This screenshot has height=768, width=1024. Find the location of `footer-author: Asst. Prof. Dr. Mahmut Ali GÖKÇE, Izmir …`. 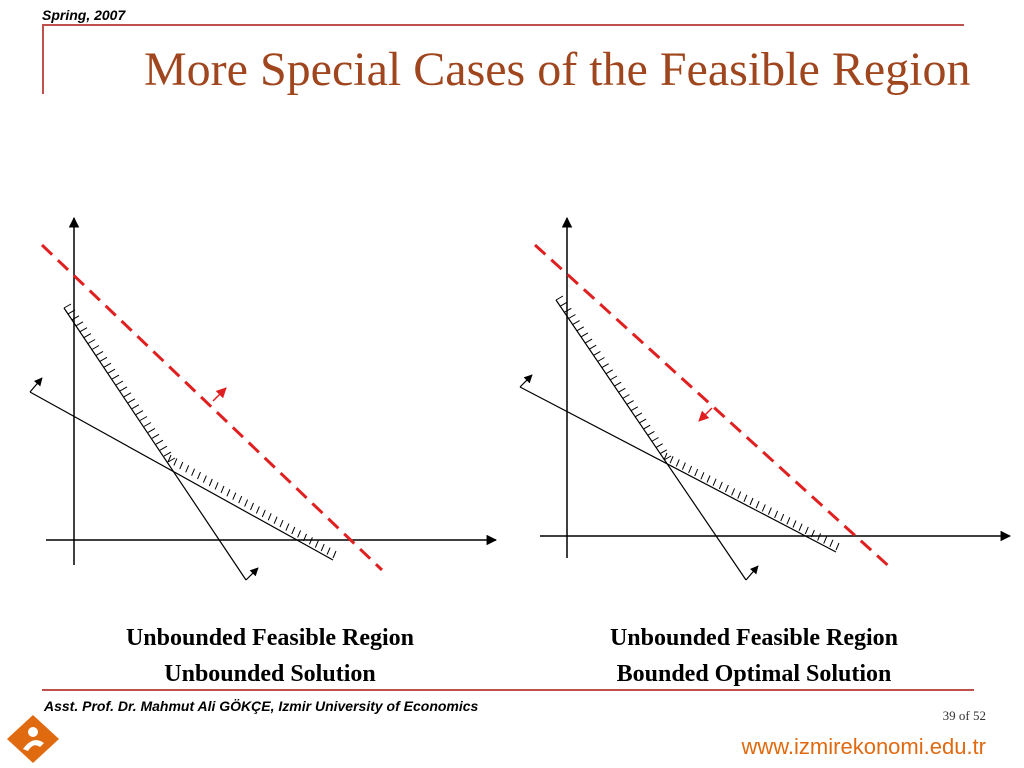

footer-author: Asst. Prof. Dr. Mahmut Ali GÖKÇE, Izmir … is located at coordinates (261, 706).